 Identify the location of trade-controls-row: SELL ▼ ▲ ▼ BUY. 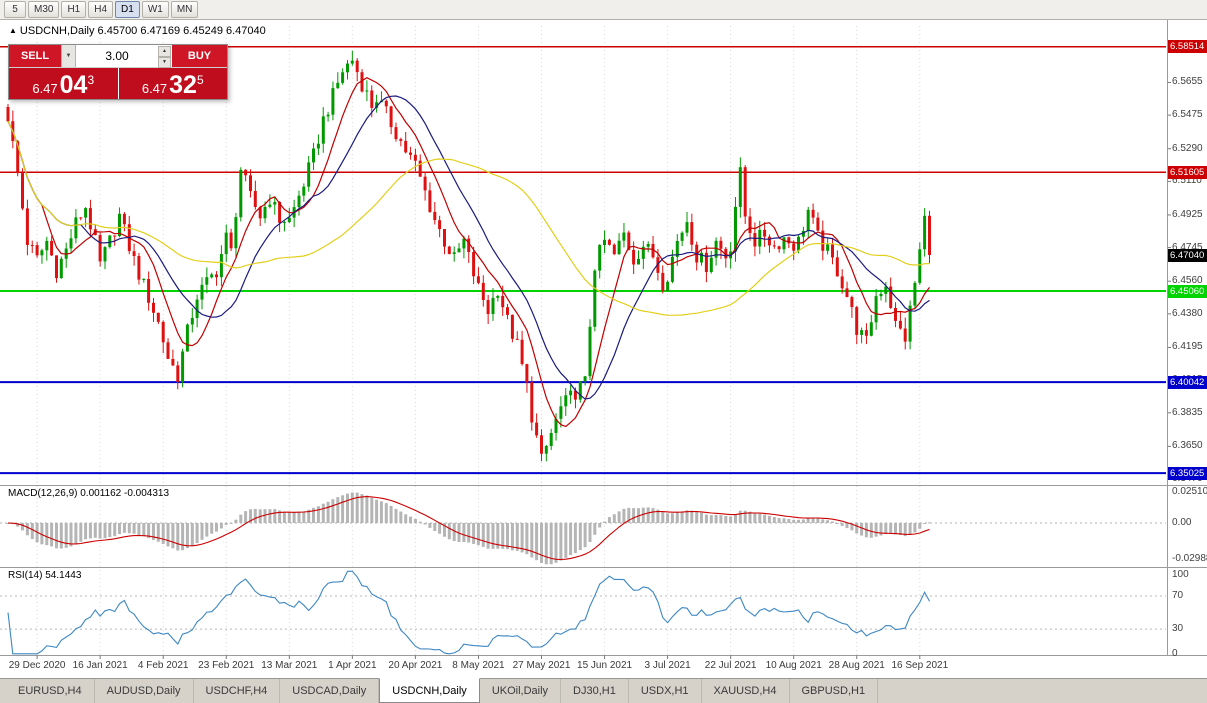
(118, 56).